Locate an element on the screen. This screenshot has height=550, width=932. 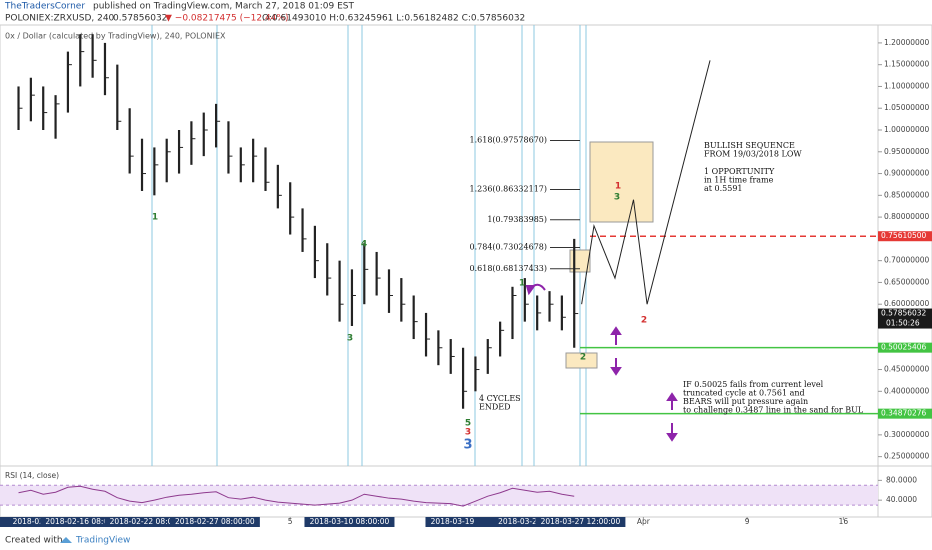
y-tick-label: 0.45000000 is located at coordinates (907, 369).